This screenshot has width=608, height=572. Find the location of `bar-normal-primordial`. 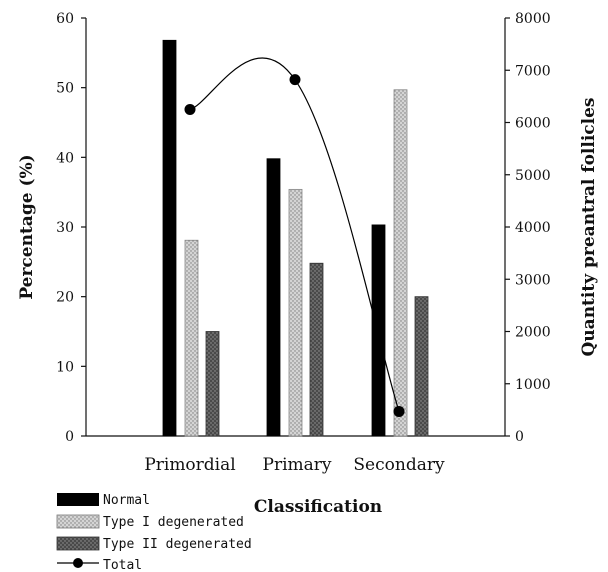

bar-normal-primordial is located at coordinates (169, 238).